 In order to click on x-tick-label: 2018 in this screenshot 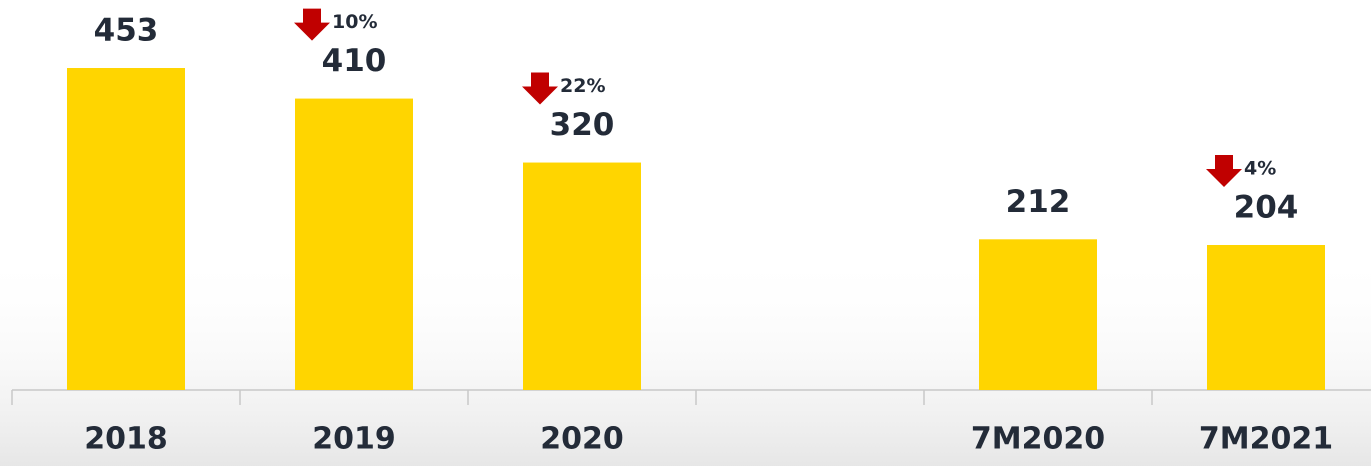, I will do `click(126, 439)`.